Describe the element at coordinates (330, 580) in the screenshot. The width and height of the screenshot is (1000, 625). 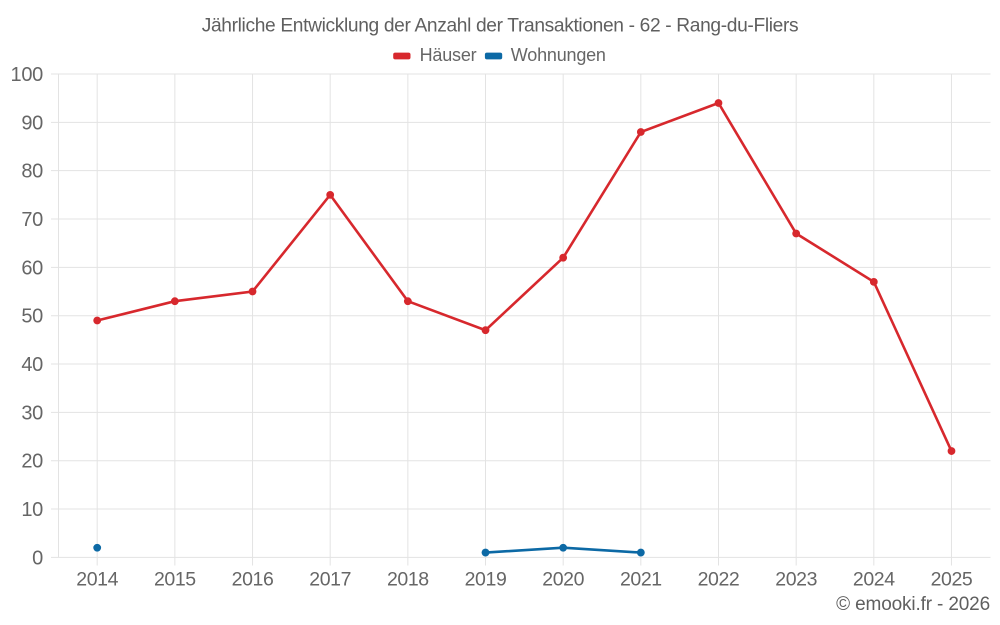
I see `svg-text: 2017` at that location.